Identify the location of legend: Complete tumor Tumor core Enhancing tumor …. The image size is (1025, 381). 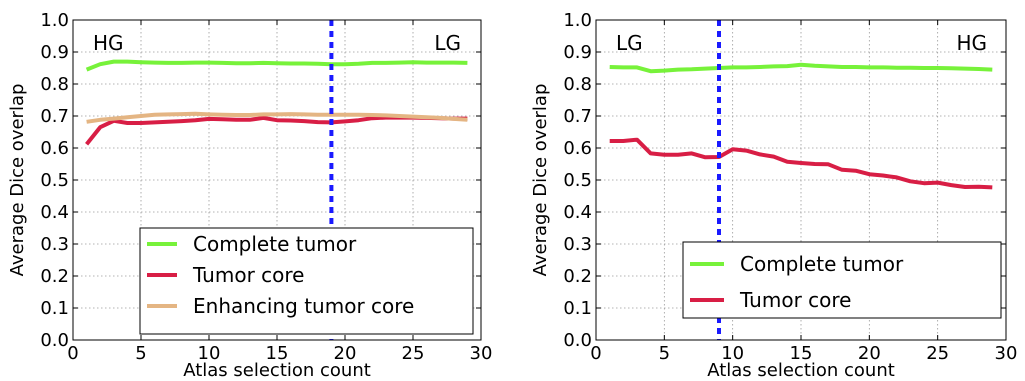
(306, 281).